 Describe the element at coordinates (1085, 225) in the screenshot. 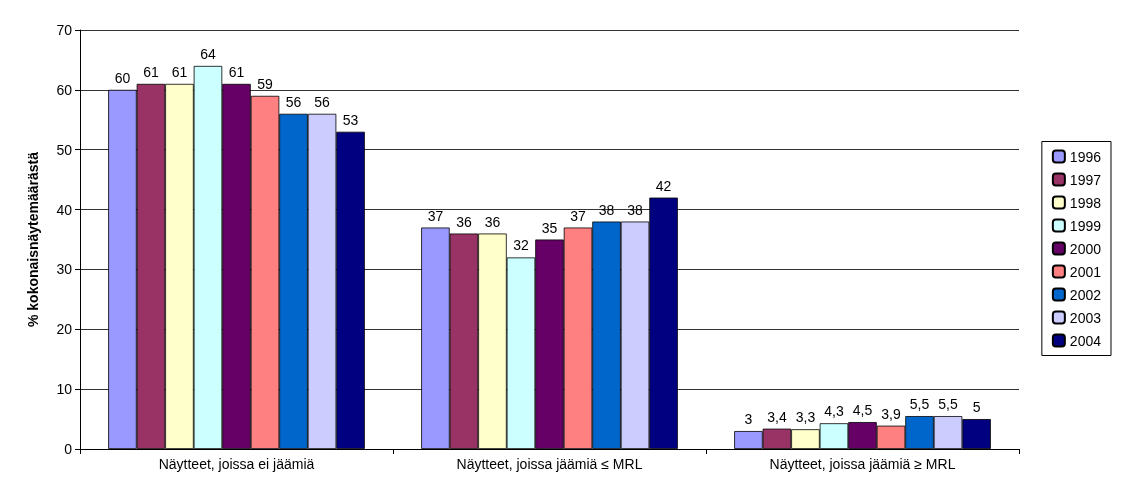

I see `legend-label: 1999` at that location.